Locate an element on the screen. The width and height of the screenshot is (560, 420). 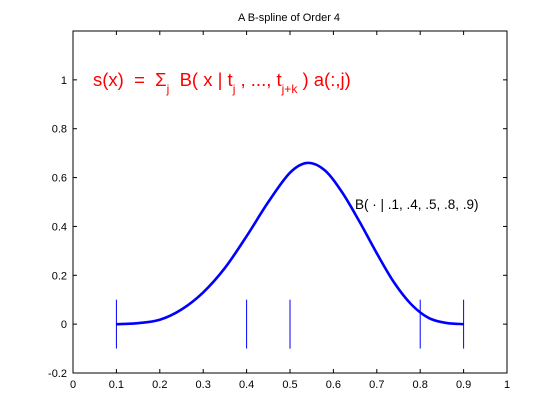
formula-sub-j: j is located at coordinates (168, 89).